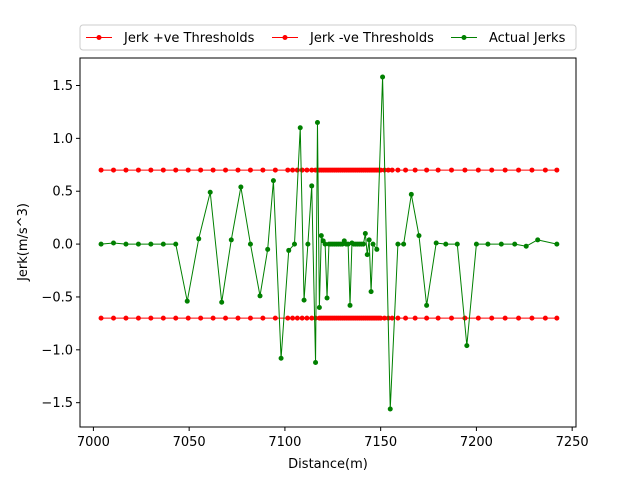 Image resolution: width=640 pixels, height=480 pixels. Describe the element at coordinates (476, 442) in the screenshot. I see `x-tick-label: 7200` at that location.